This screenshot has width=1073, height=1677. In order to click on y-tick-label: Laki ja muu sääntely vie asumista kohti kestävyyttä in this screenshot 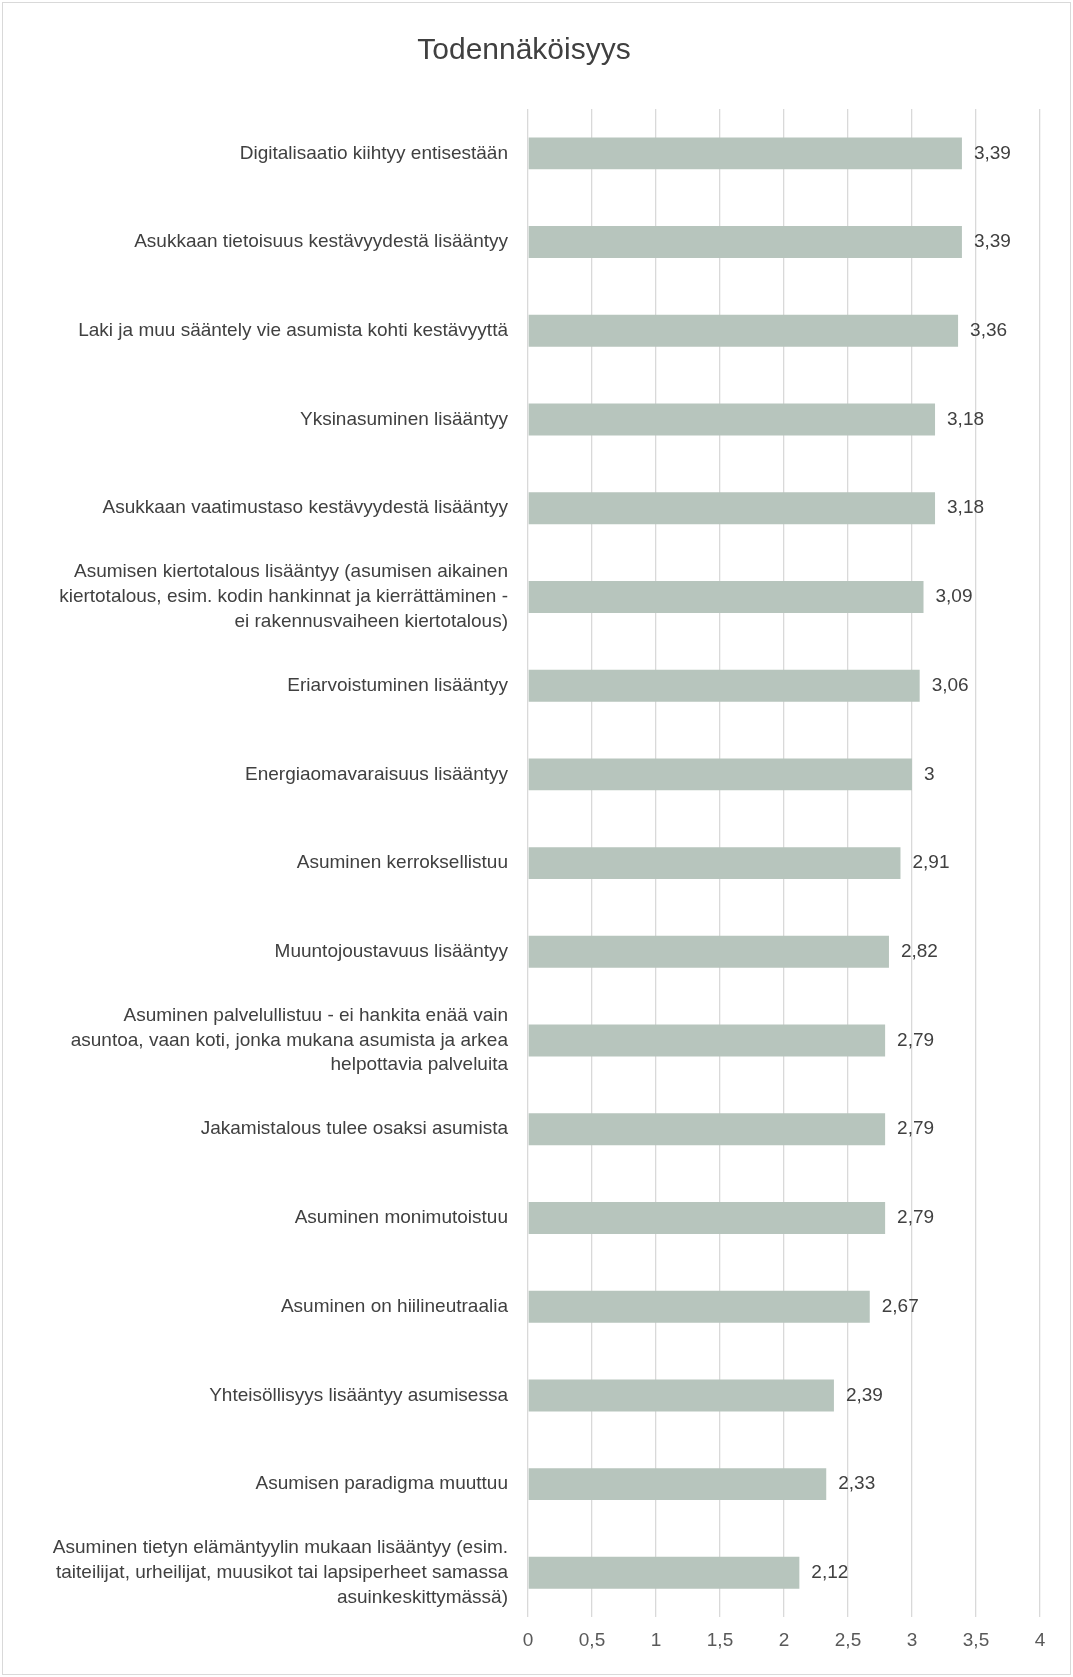, I will do `click(293, 330)`.